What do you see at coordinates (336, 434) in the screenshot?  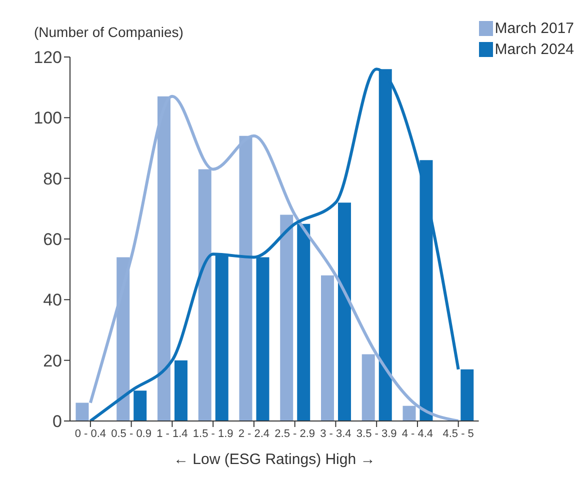 I see `x-tick-label: 3 - 3.4` at bounding box center [336, 434].